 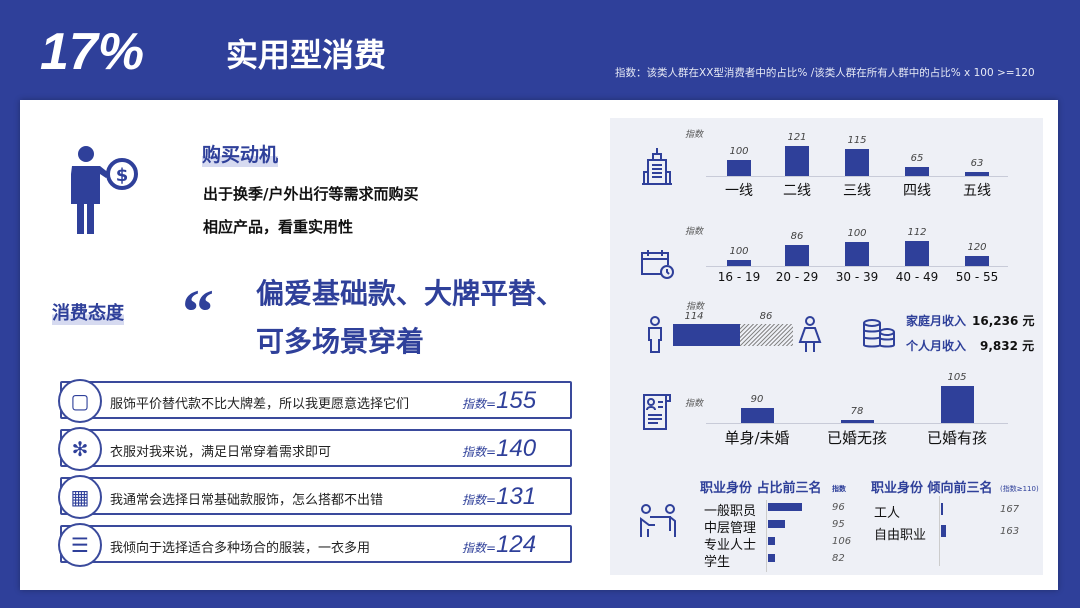 What do you see at coordinates (917, 191) in the screenshot?
I see `category-label: 四线` at bounding box center [917, 191].